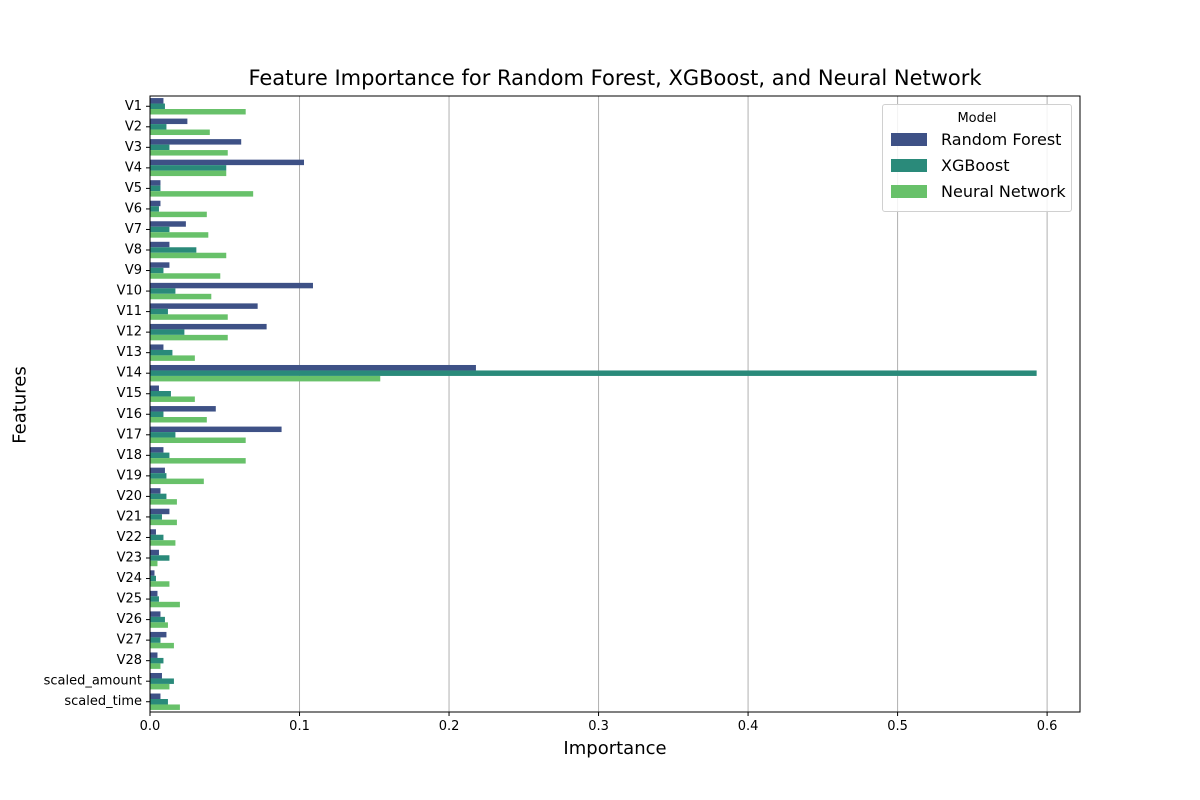 This screenshot has width=1200, height=800. What do you see at coordinates (160, 455) in the screenshot?
I see `bar-xgboost-v18` at bounding box center [160, 455].